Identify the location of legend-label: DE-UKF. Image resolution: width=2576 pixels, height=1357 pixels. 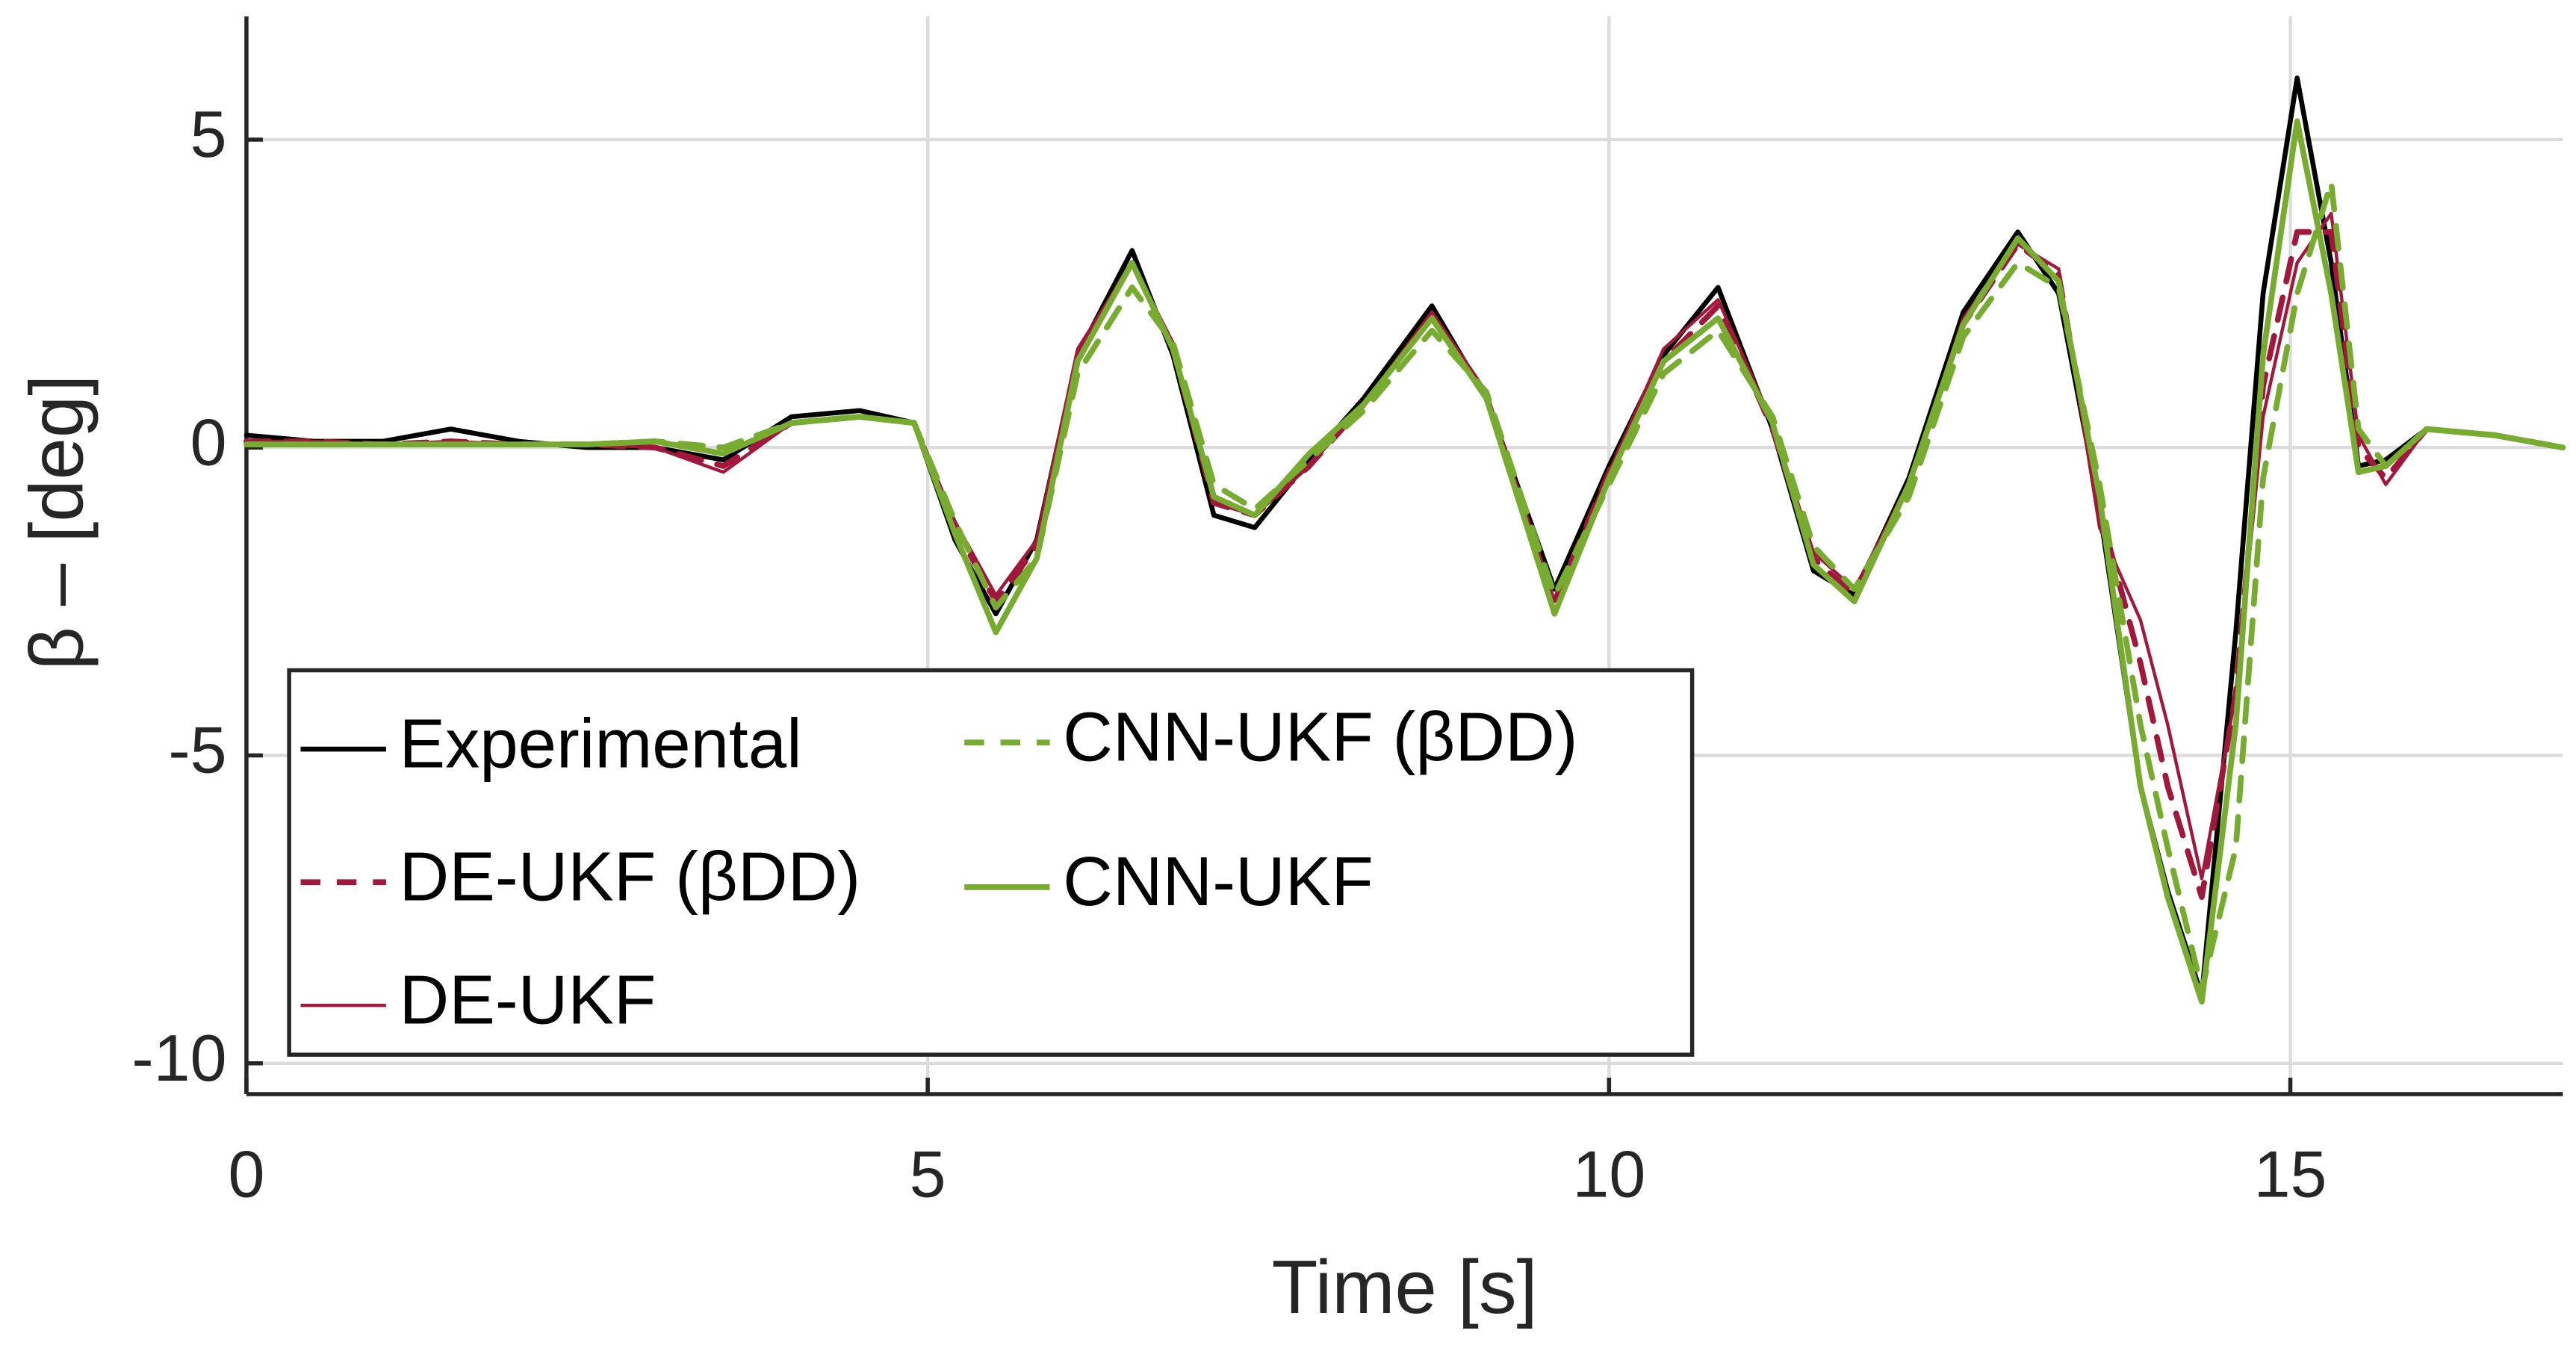
(528, 1000).